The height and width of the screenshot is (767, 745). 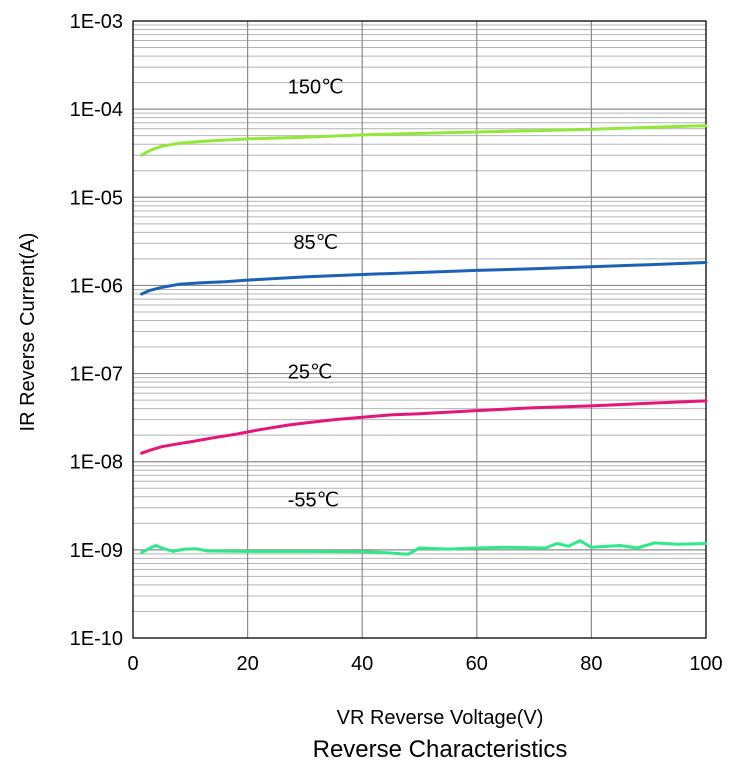 I want to click on x-tick-label: 60, so click(x=477, y=664).